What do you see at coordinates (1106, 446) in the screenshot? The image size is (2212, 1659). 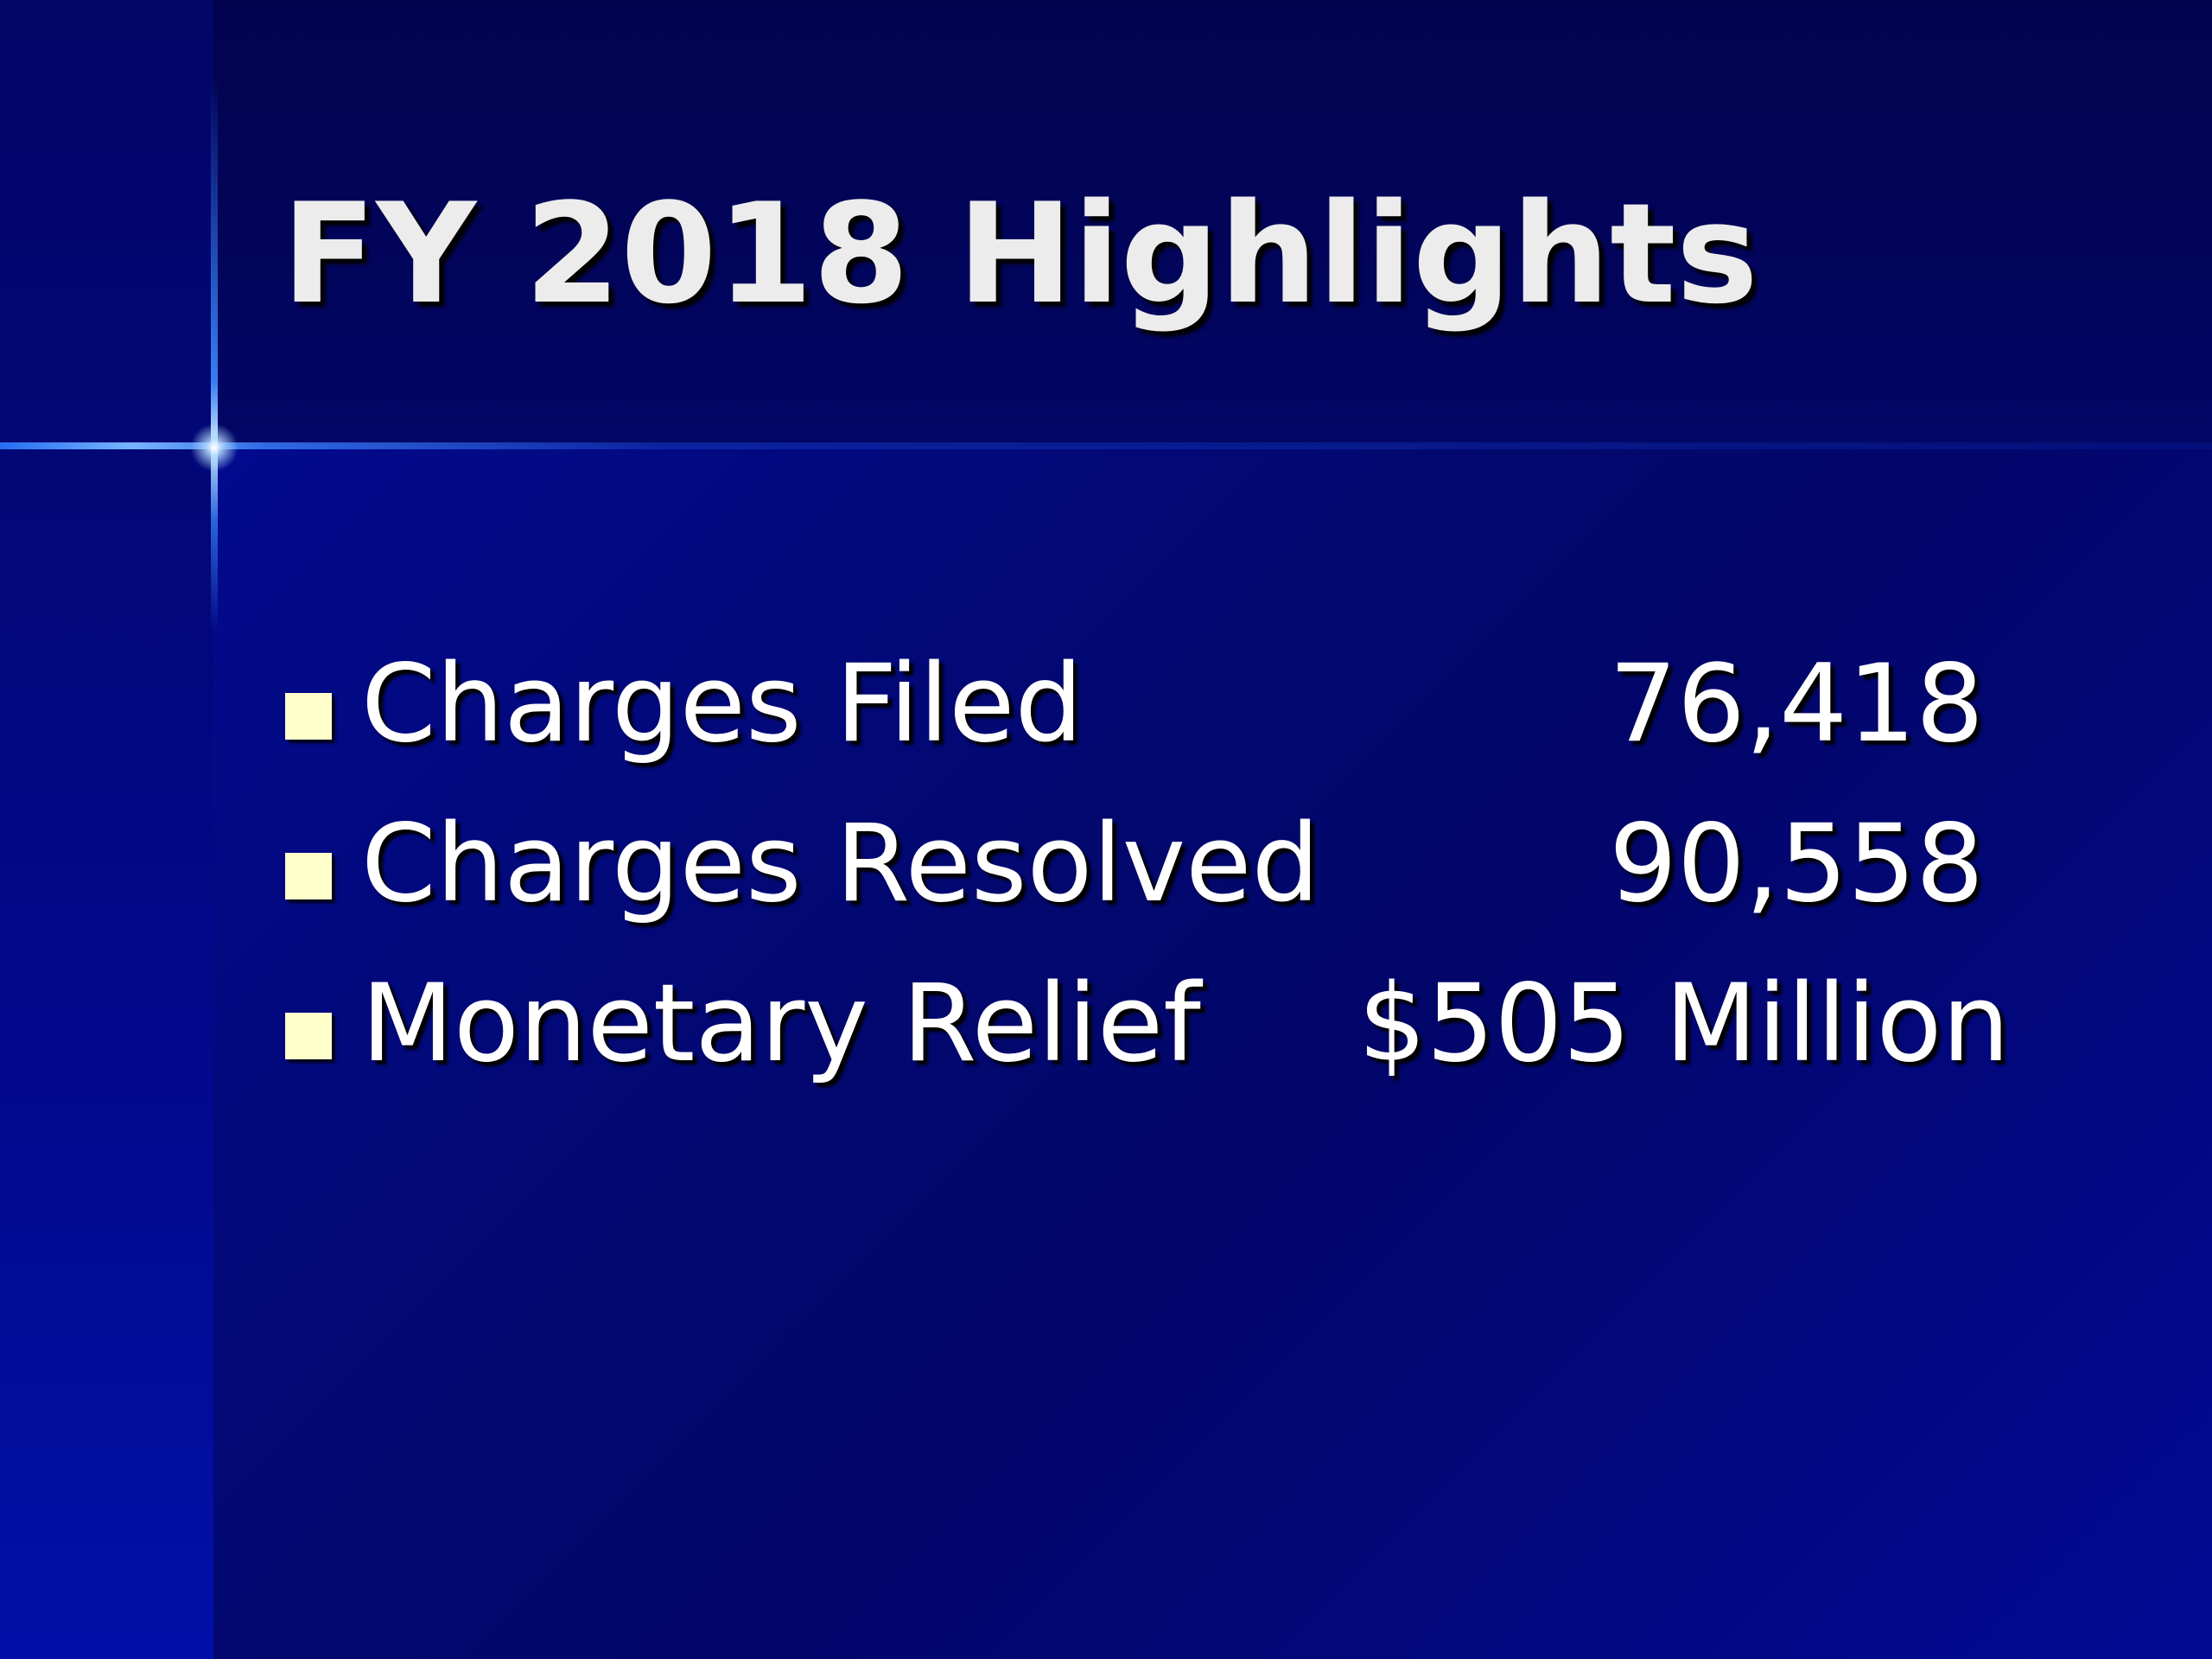 I see `horizontal-light-line` at bounding box center [1106, 446].